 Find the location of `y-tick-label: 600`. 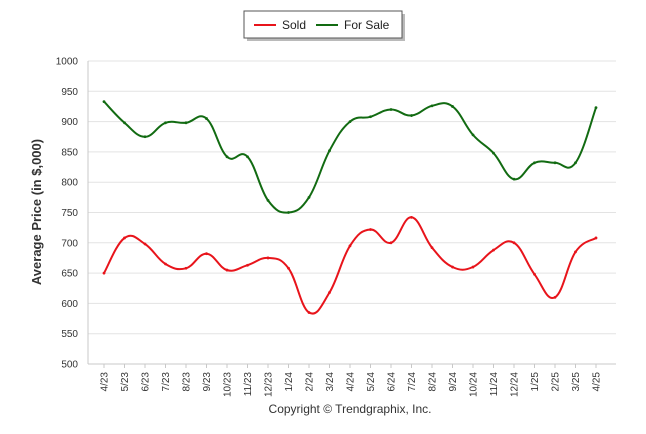

y-tick-label: 600 is located at coordinates (69, 304).